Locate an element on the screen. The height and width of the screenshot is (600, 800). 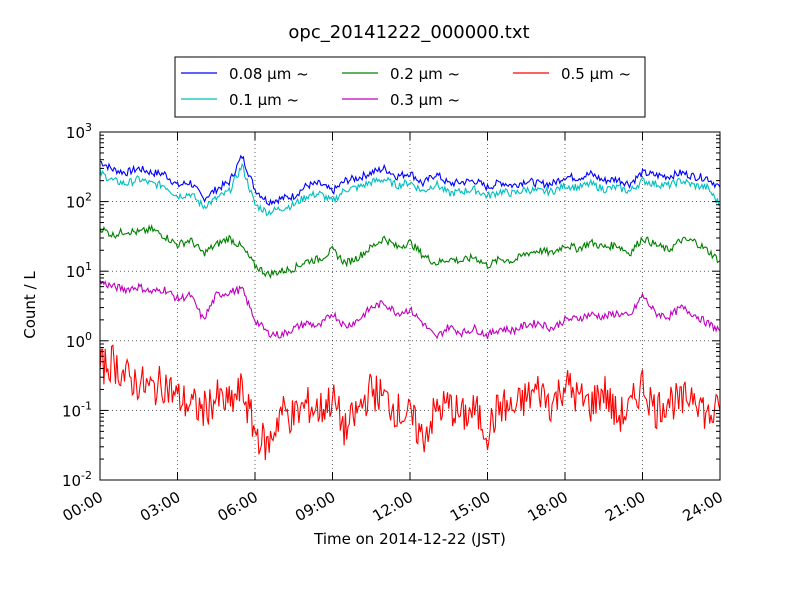
y-axis-label: Count / L is located at coordinates (30, 305).